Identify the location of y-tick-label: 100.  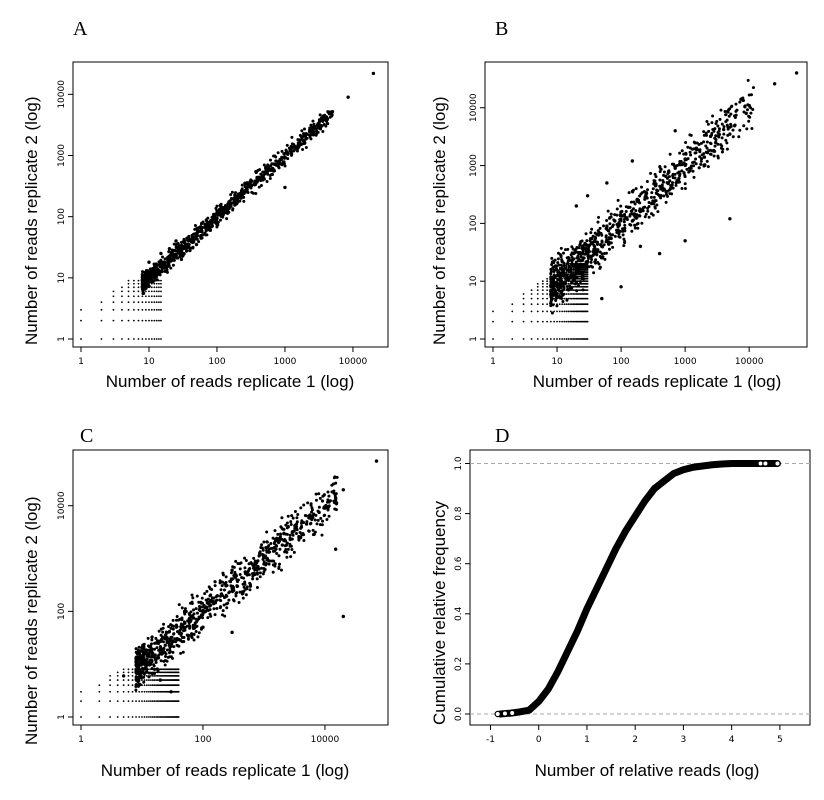
(62, 216).